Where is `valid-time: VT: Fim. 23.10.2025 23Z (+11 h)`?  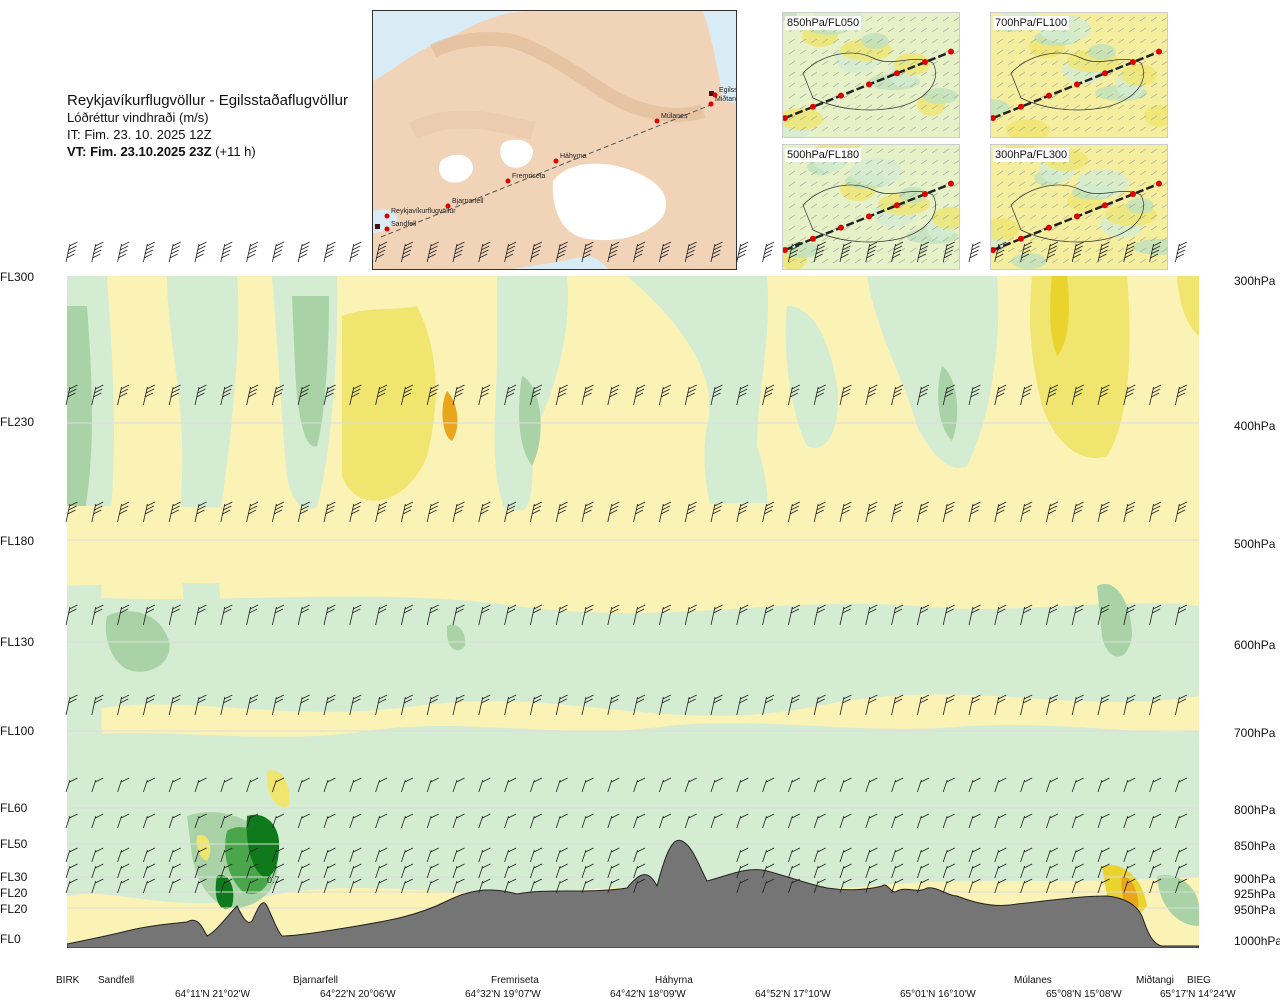 valid-time: VT: Fim. 23.10.2025 23Z (+11 h) is located at coordinates (207, 151).